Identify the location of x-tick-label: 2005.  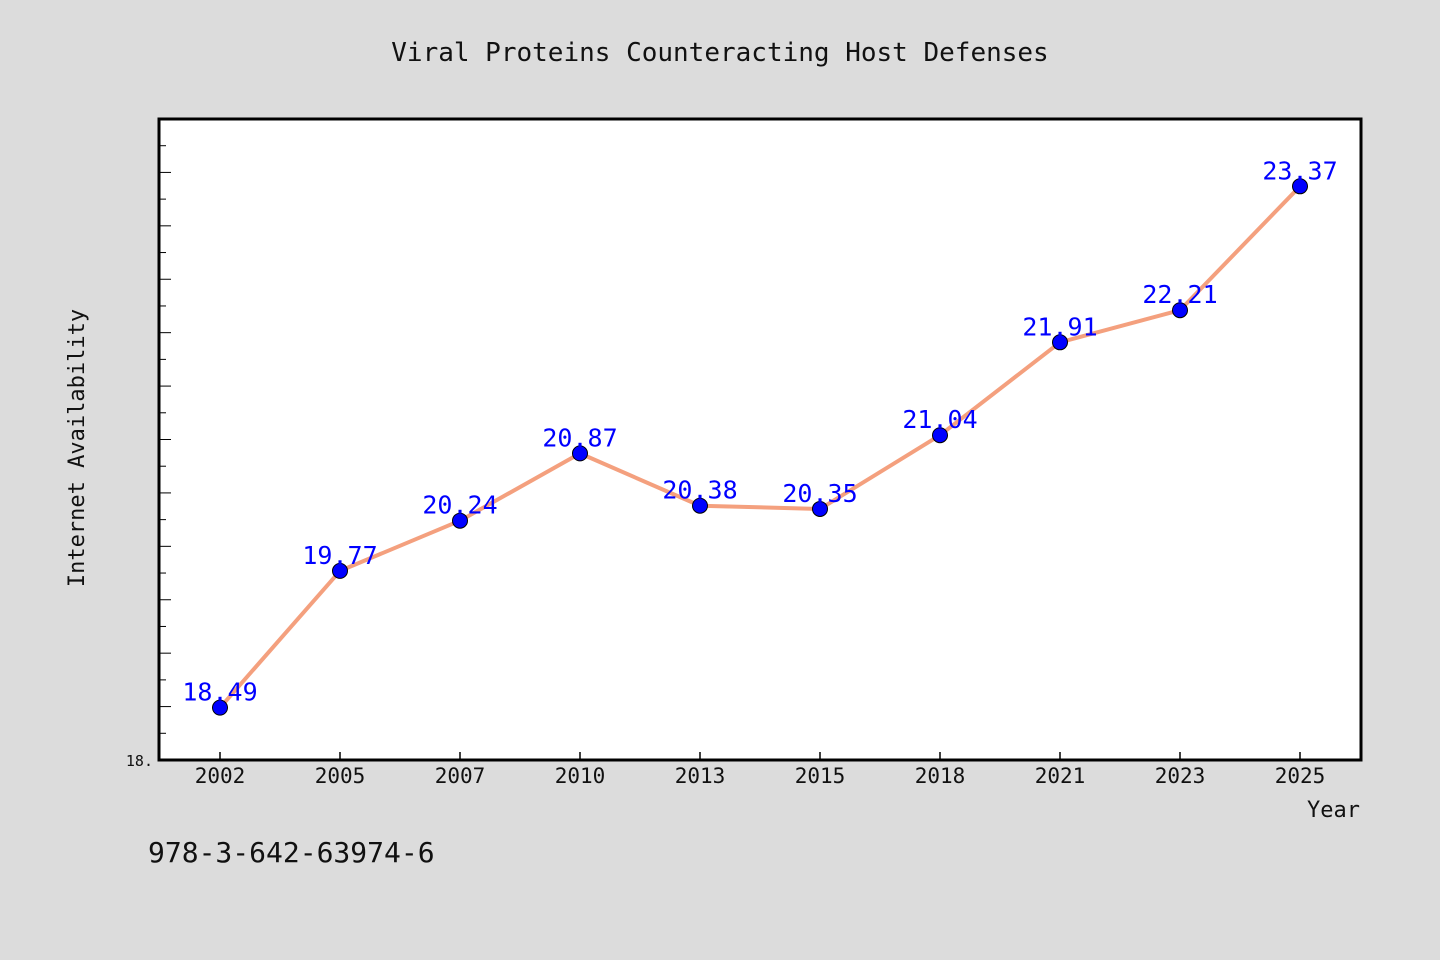
(340, 776).